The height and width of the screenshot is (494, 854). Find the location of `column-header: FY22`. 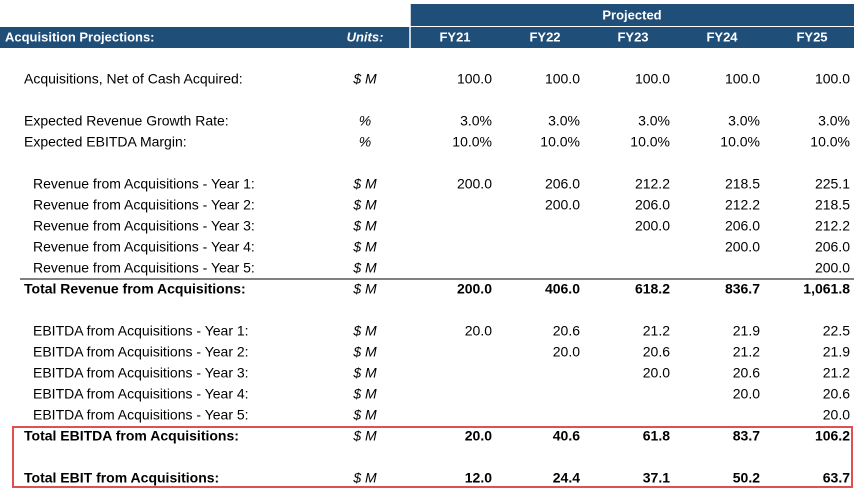

column-header: FY22 is located at coordinates (544, 36).